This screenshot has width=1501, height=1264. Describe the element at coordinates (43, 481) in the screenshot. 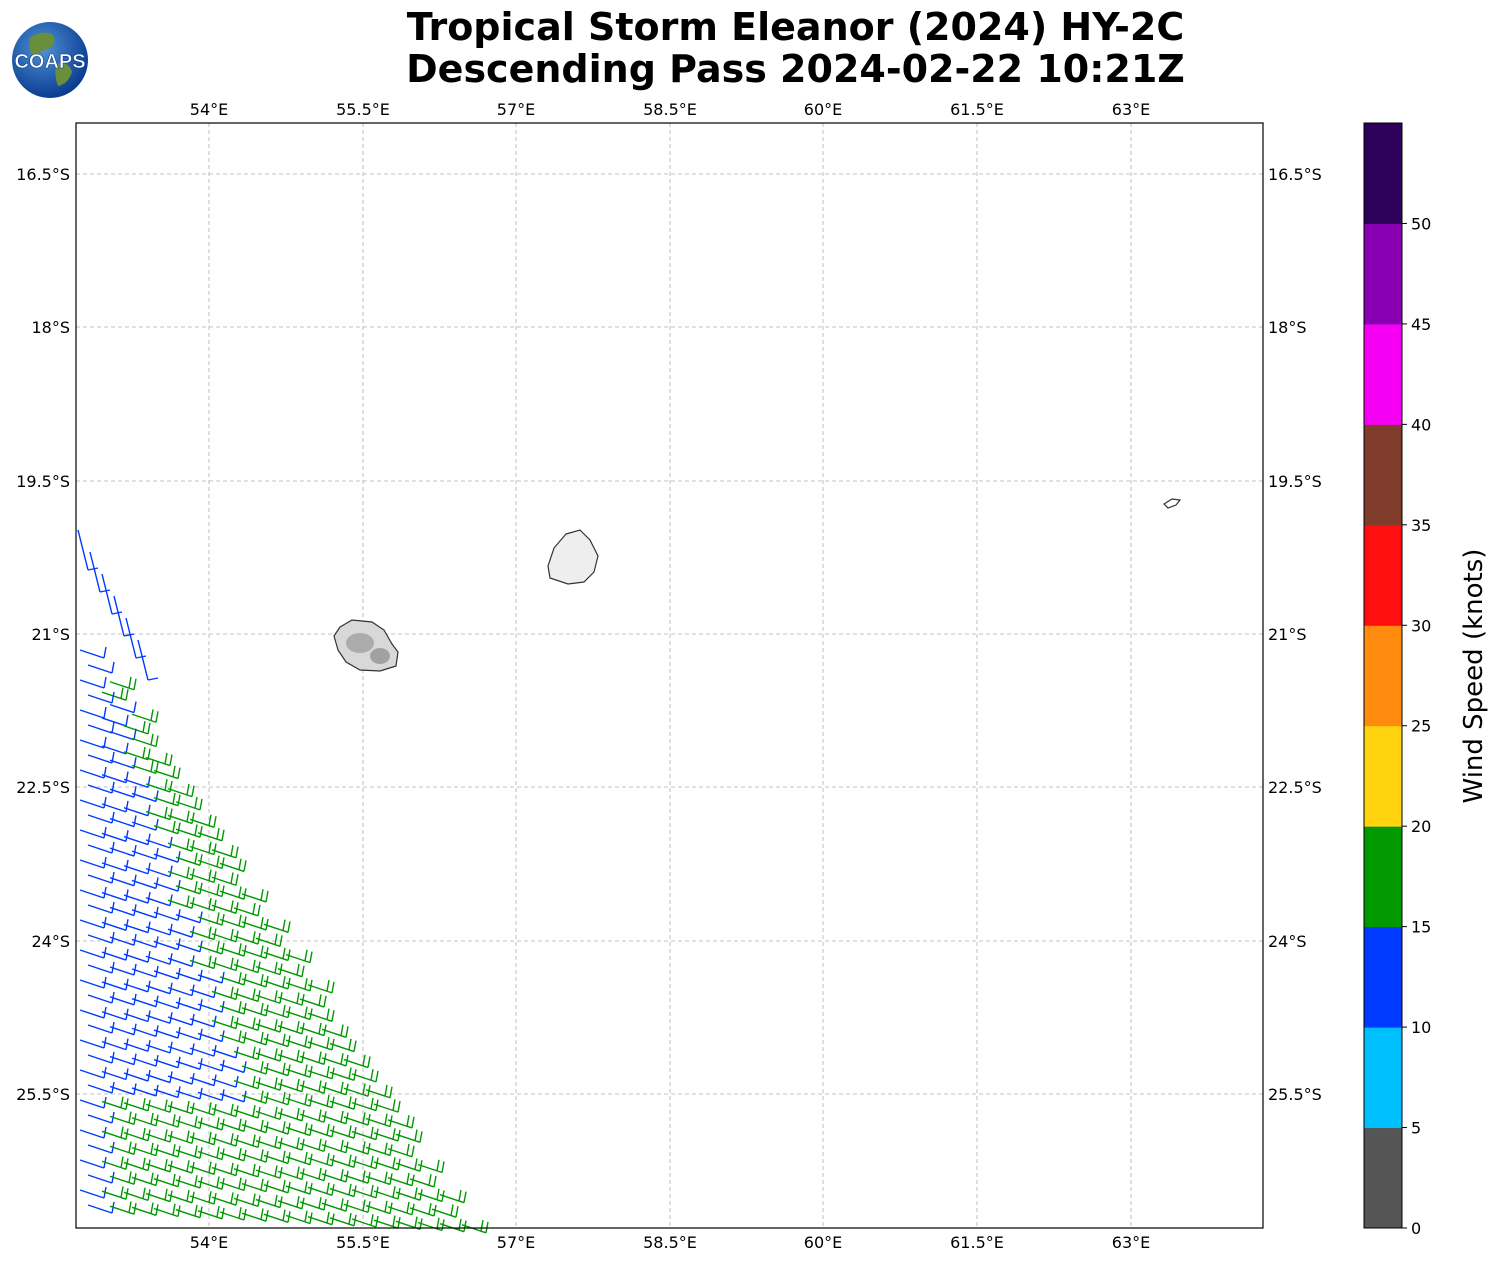

I see `lat-tick-left: 19.5°S` at that location.